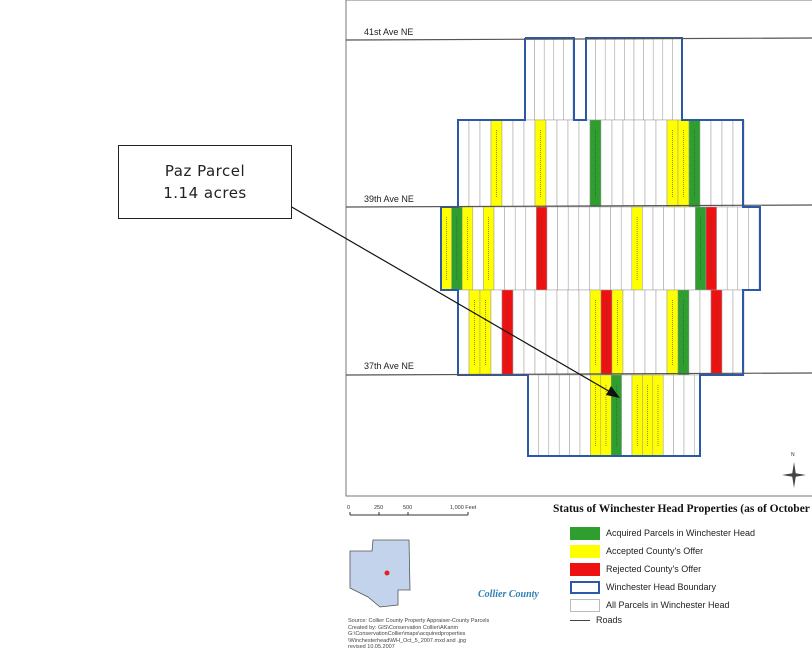 This screenshot has width=812, height=651. I want to click on callout-title: Paz Parcel, so click(205, 171).